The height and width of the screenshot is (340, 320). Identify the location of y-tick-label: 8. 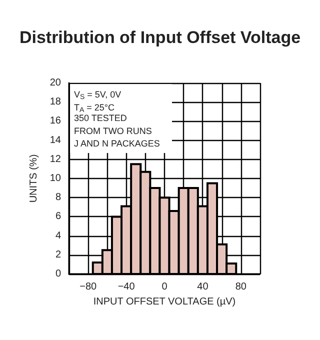
(58, 198).